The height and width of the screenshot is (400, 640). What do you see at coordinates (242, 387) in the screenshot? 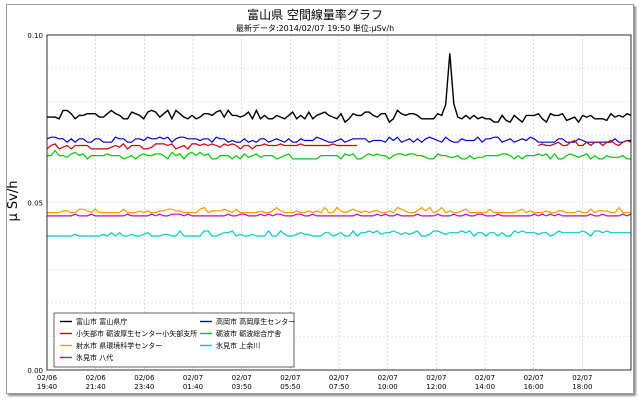
I see `x-tick-label: 03:50` at bounding box center [242, 387].